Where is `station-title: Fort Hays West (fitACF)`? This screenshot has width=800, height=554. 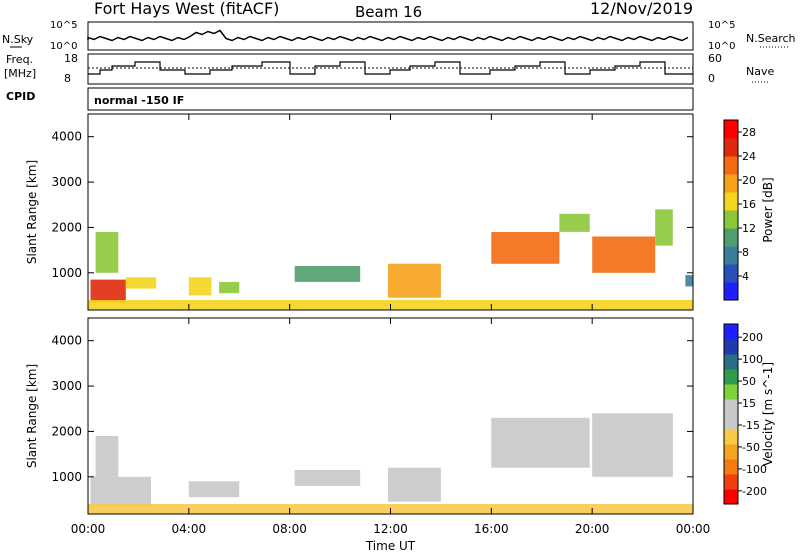 station-title: Fort Hays West (fitACF) is located at coordinates (186, 9).